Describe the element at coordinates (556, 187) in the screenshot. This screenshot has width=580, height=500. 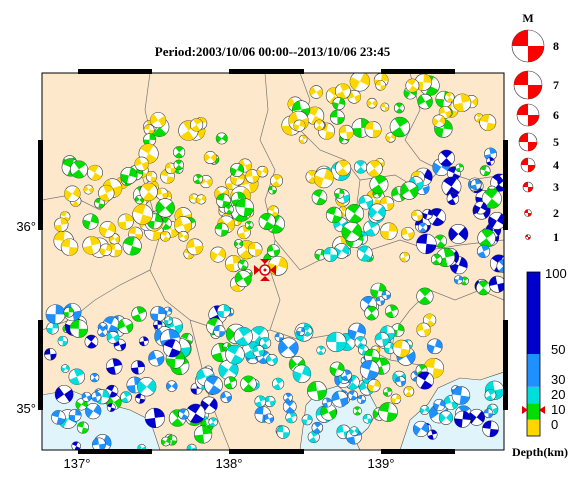
I see `magnitude-label: 3` at that location.